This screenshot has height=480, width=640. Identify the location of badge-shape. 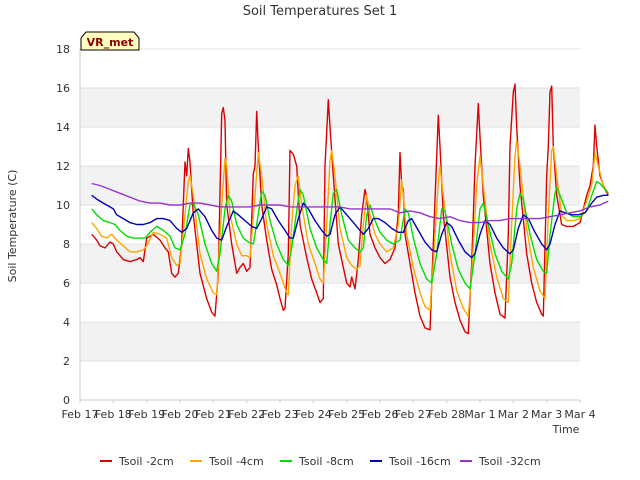
(110, 41).